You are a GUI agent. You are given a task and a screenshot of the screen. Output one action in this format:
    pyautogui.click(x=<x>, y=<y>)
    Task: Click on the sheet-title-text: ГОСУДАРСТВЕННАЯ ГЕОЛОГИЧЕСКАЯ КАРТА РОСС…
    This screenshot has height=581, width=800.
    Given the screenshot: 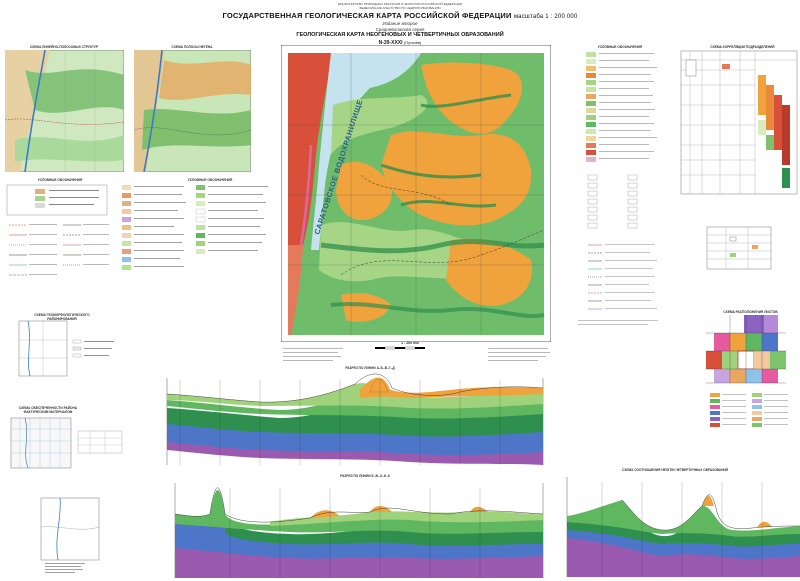 What is the action you would take?
    pyautogui.click(x=367, y=15)
    